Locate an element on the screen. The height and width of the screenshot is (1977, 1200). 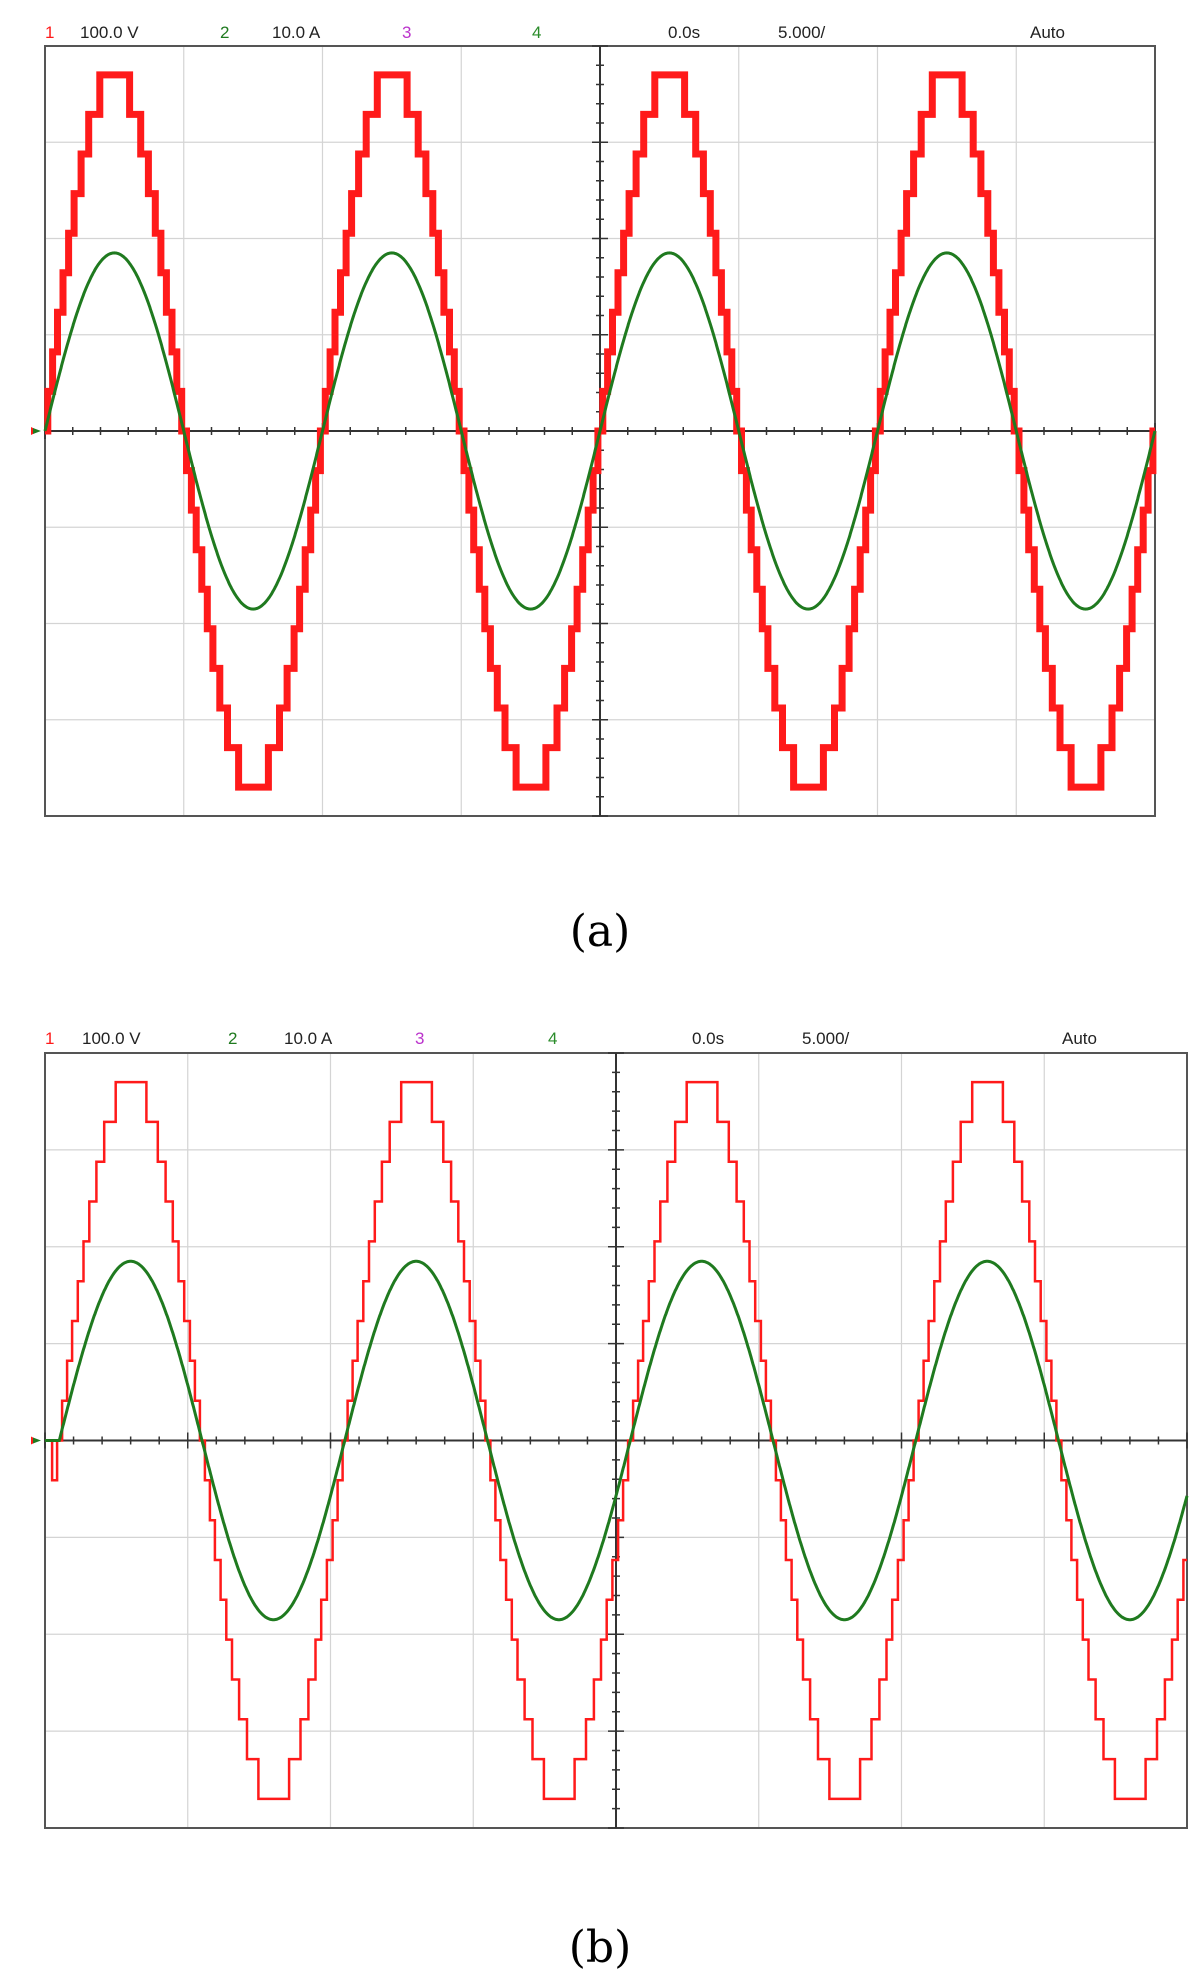
figure-caption-b: (b) is located at coordinates (600, 1947).